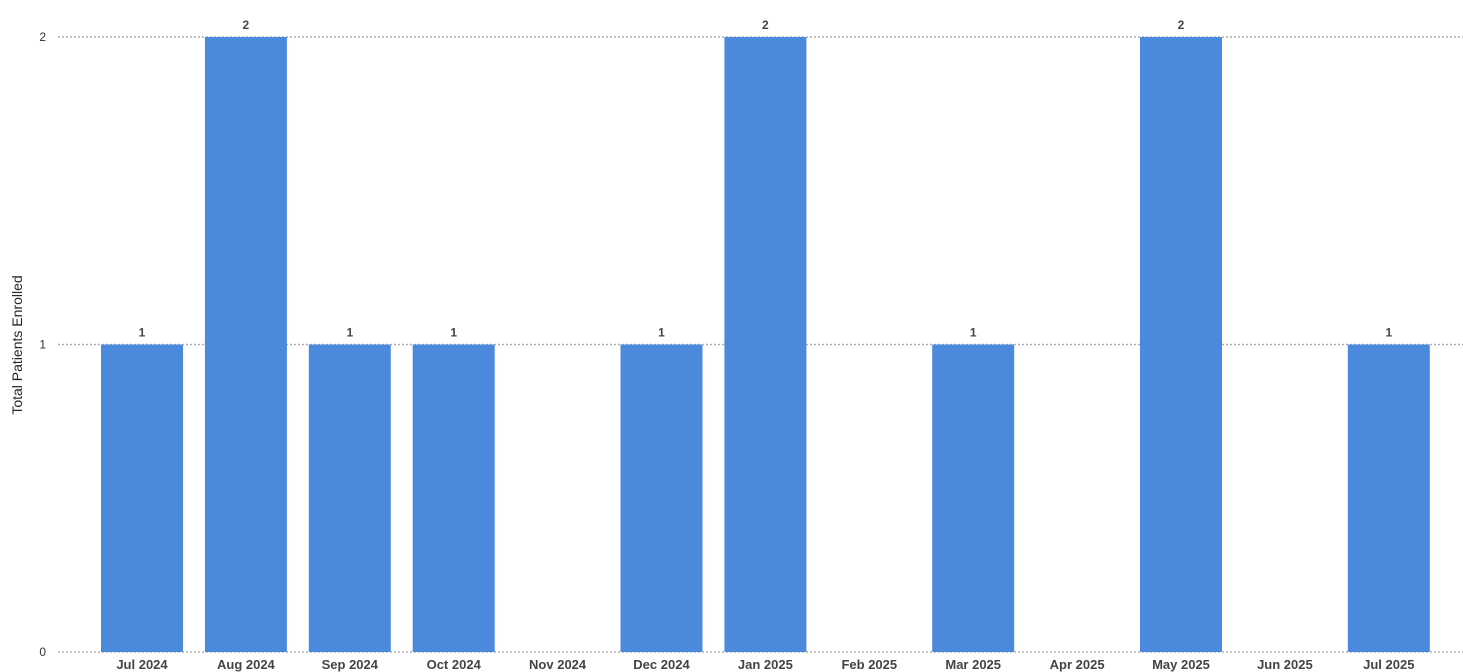 This screenshot has height=672, width=1463. I want to click on bar-jan-2025, so click(765, 344).